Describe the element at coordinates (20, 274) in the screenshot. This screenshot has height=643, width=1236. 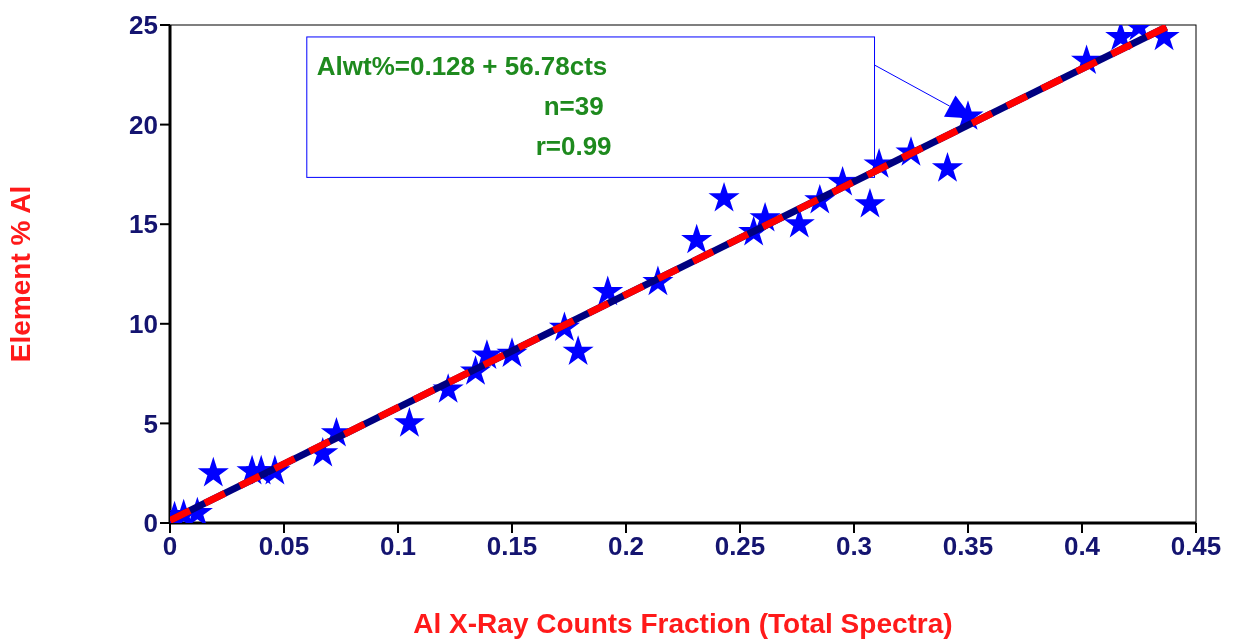
I see `y-axis-title: Element % Al` at that location.